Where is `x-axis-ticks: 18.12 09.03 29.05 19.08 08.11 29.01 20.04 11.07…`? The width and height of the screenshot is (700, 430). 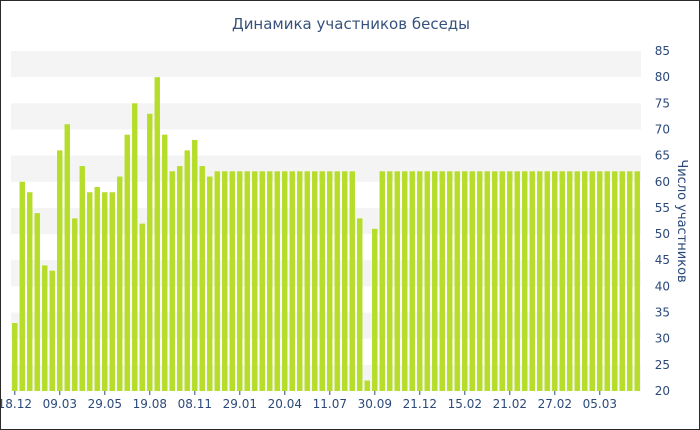 x-axis-ticks: 18.12 09.03 29.05 19.08 08.11 29.01 20.04 11.07… is located at coordinates (309, 401).